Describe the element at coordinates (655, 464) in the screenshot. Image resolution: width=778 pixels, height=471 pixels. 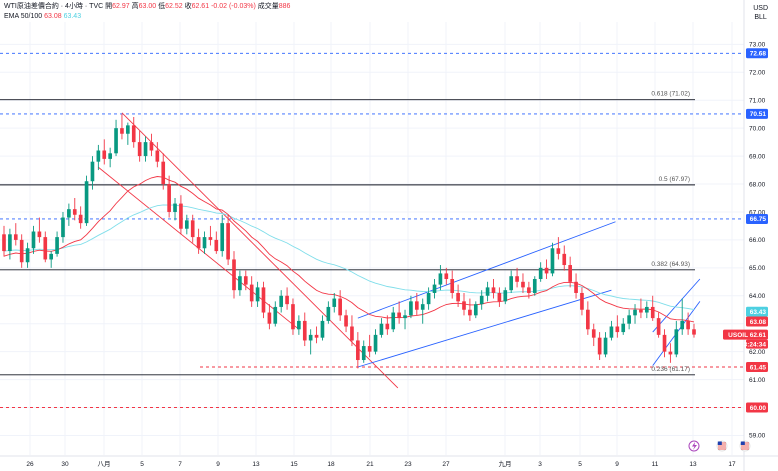
I see `x-tick-label: 11` at that location.